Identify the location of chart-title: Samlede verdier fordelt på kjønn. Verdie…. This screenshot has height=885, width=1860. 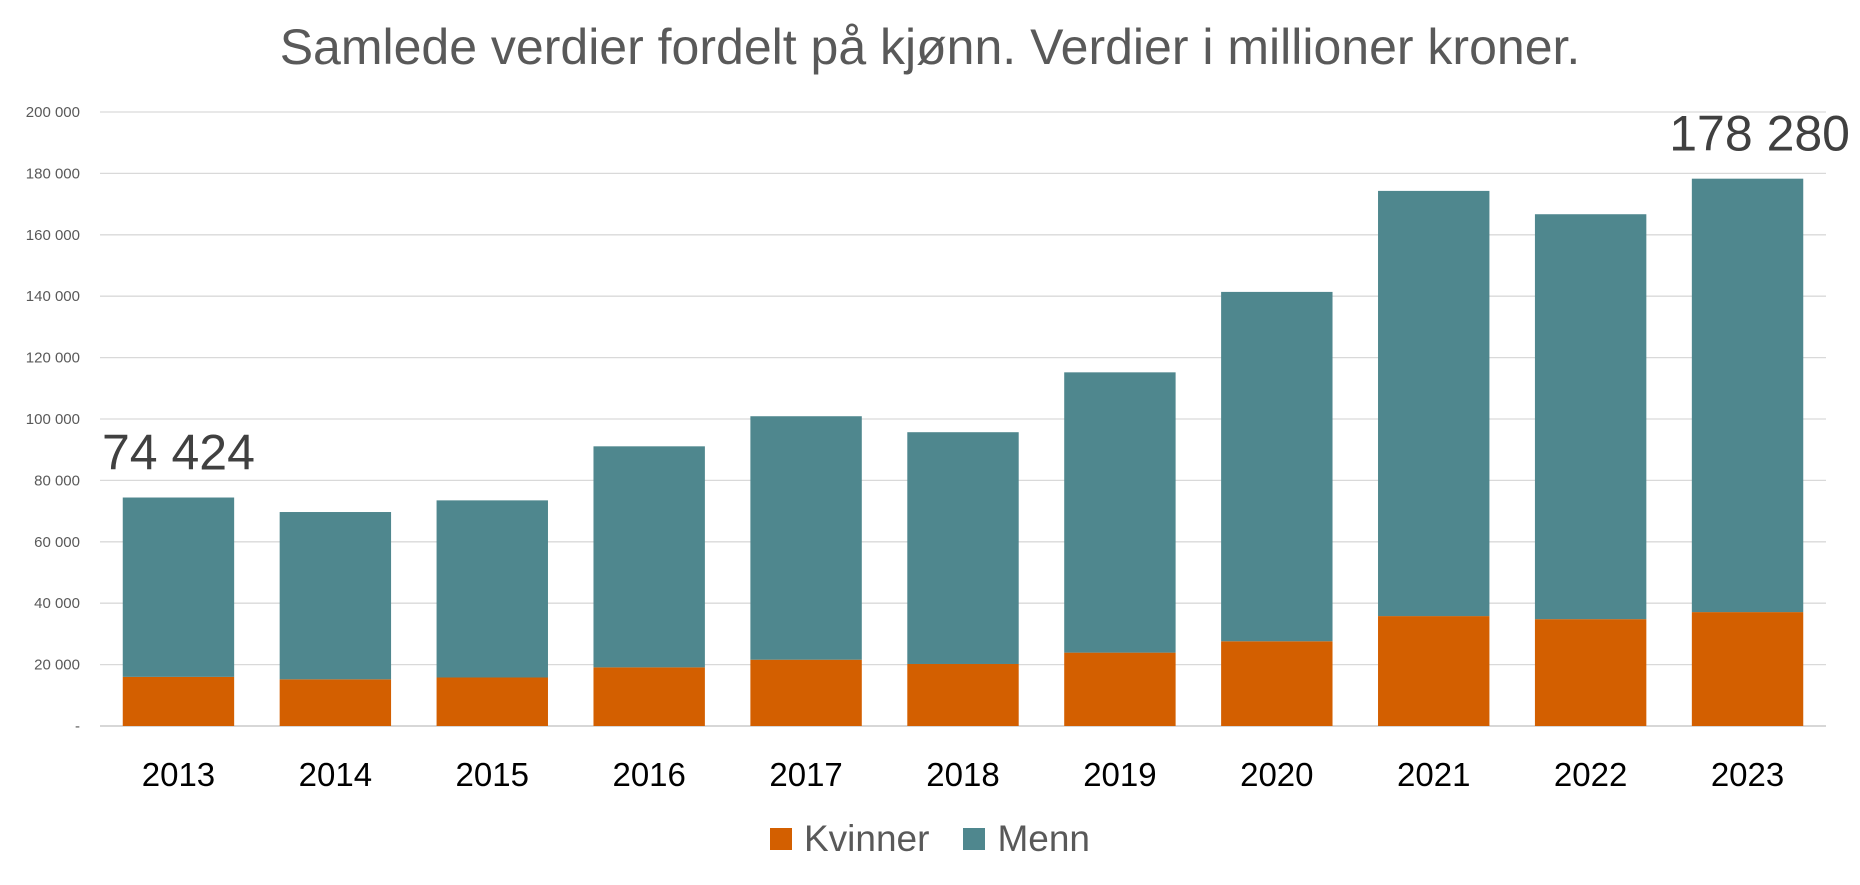
(930, 47).